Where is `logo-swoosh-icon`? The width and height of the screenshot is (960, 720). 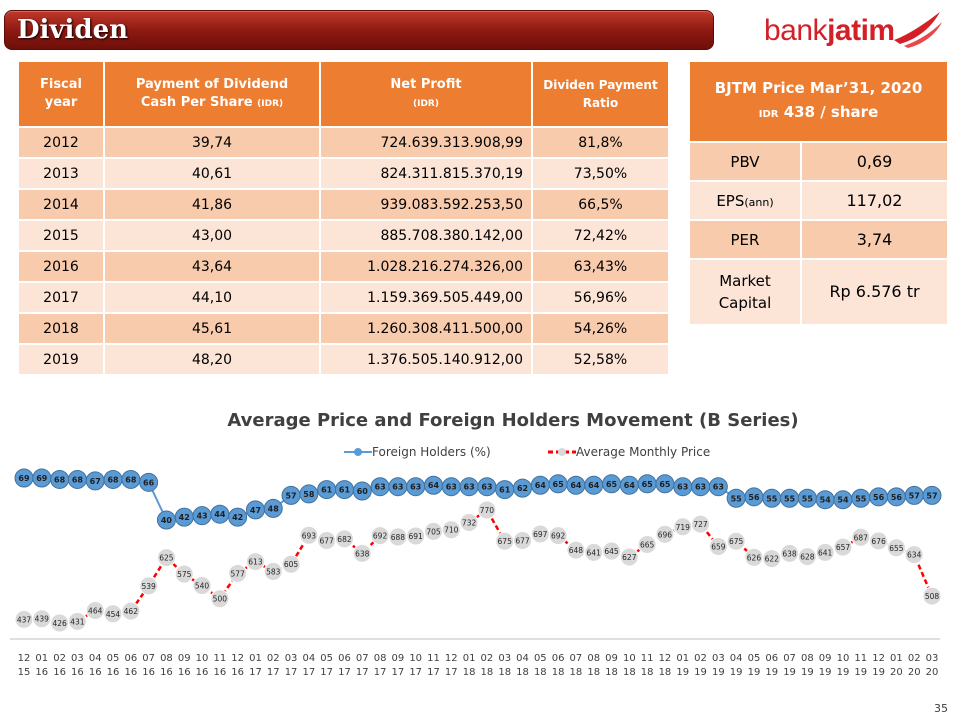 logo-swoosh-icon is located at coordinates (918, 30).